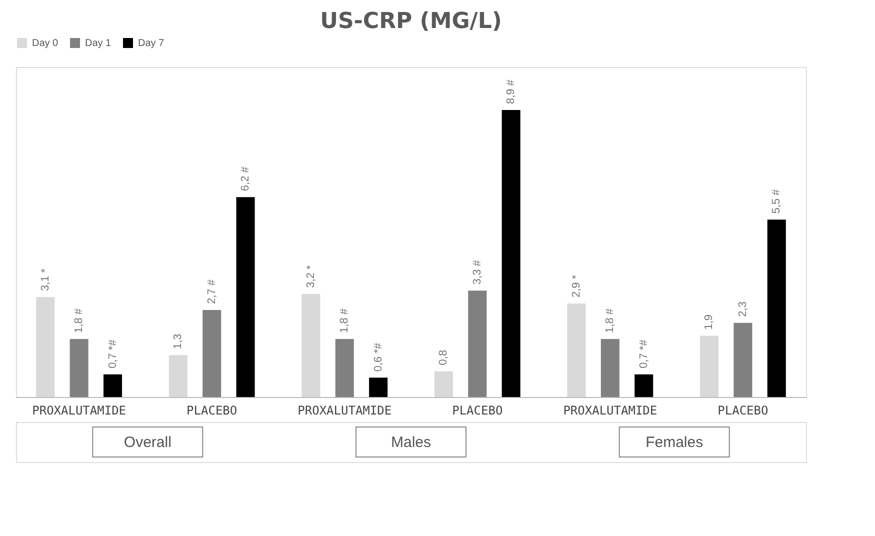  Describe the element at coordinates (45, 43) in the screenshot. I see `legend-label: Day 0` at that location.